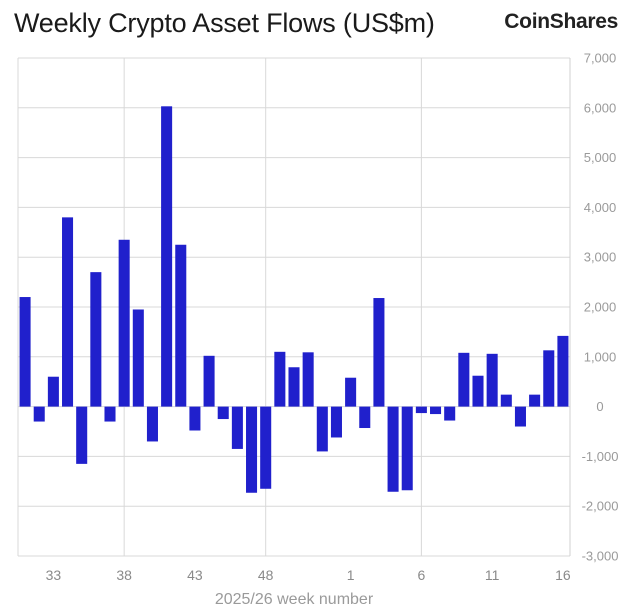  Describe the element at coordinates (224, 23) in the screenshot. I see `chart-title: Weekly Crypto Asset Flows (US$m)` at that location.